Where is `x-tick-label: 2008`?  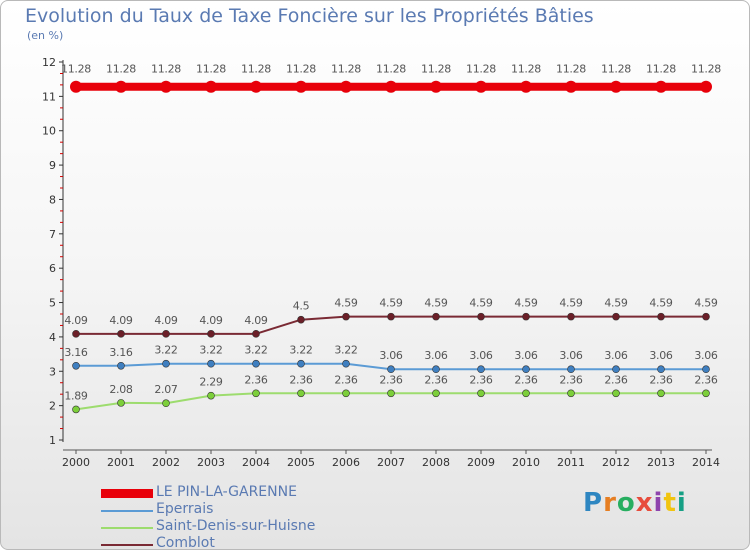
x-tick-label: 2008 is located at coordinates (436, 462).